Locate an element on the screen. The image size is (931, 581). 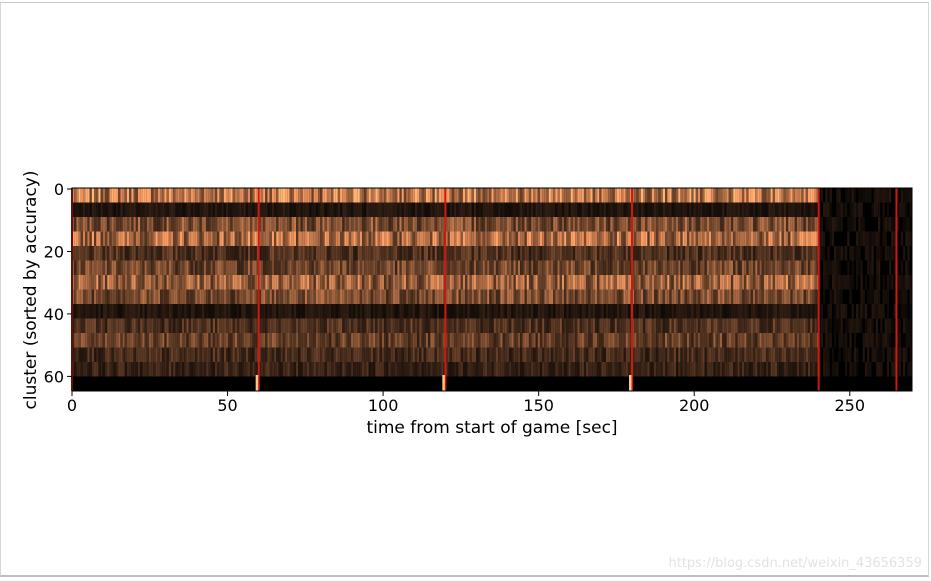
x-tick-label: 100 is located at coordinates (383, 405).